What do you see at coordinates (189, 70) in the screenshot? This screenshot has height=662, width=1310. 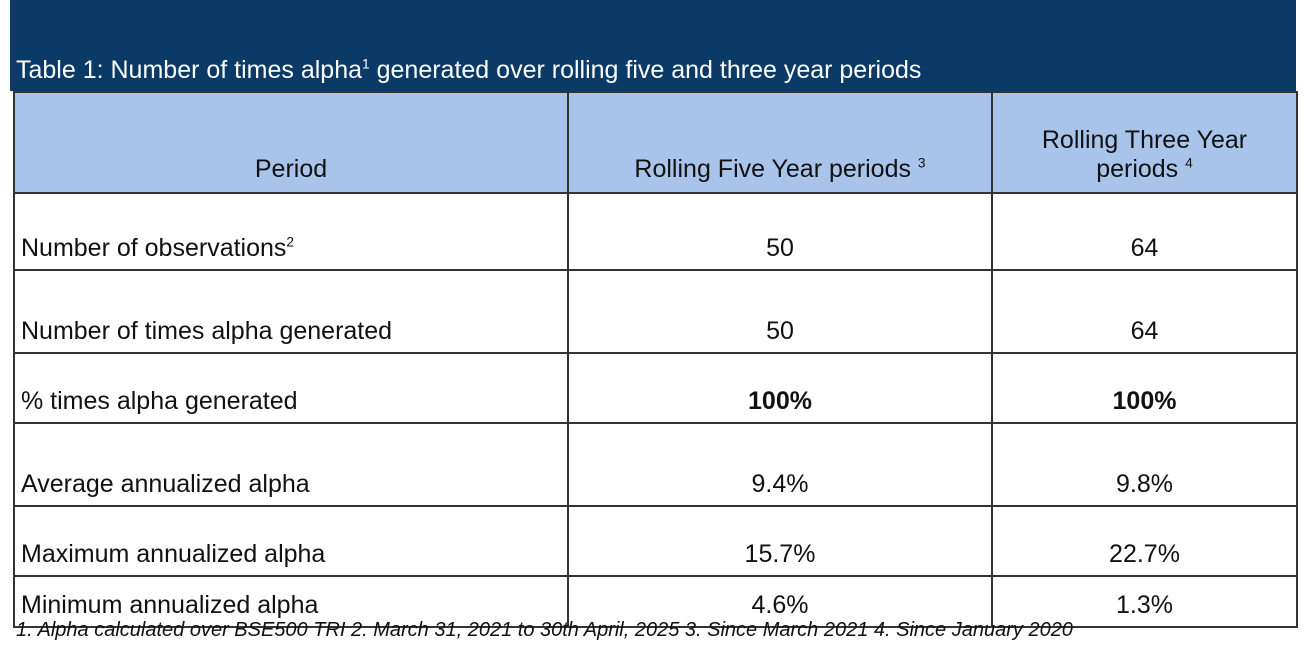 I see `title-text-start: Table 1: Number of times alpha` at bounding box center [189, 70].